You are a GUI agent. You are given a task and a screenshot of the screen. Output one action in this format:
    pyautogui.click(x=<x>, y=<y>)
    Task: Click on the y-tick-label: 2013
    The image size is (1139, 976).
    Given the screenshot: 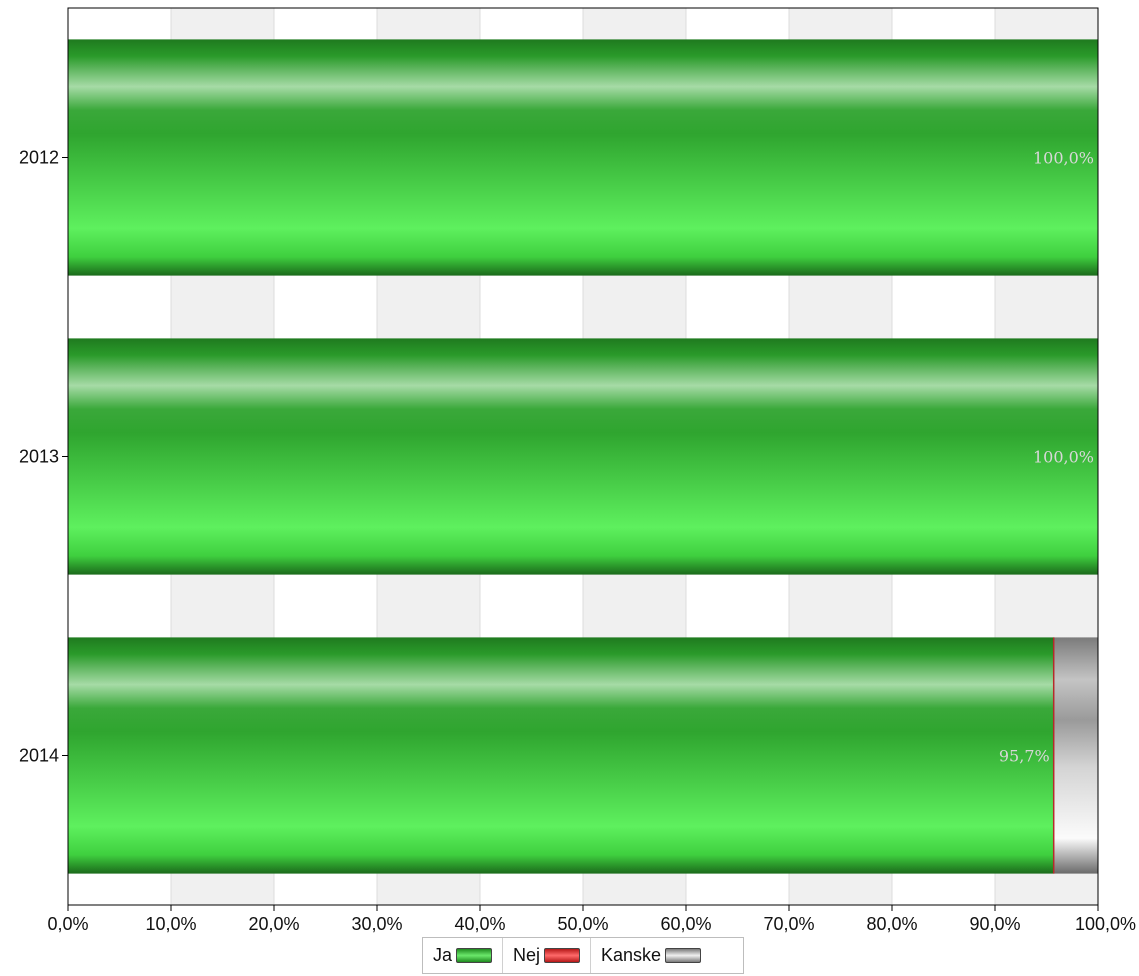 What is the action you would take?
    pyautogui.click(x=39, y=457)
    